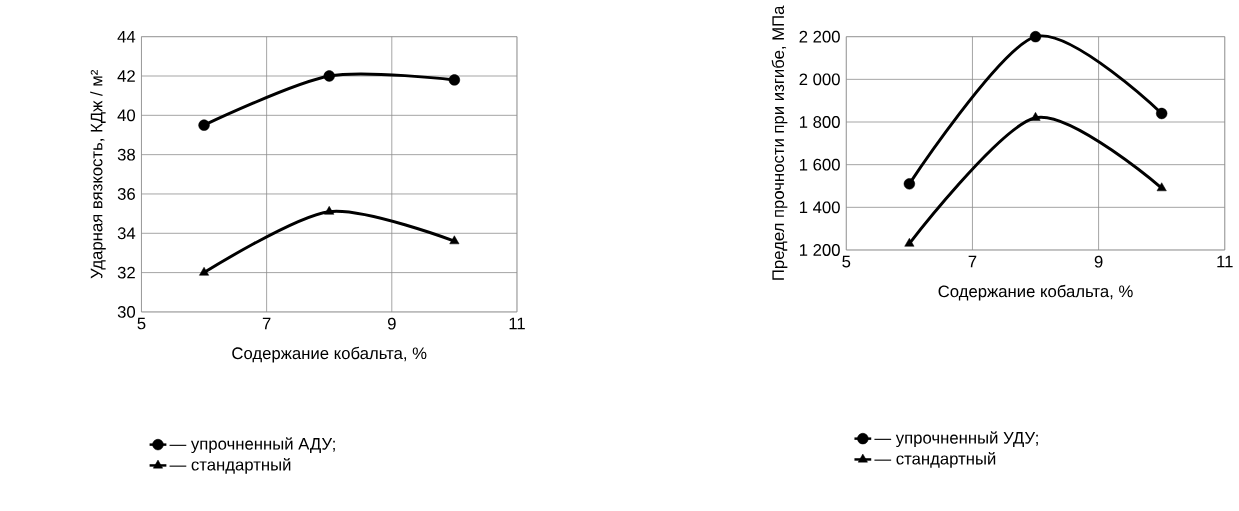  Describe the element at coordinates (126, 115) in the screenshot. I see `y-tick-label: 40` at that location.